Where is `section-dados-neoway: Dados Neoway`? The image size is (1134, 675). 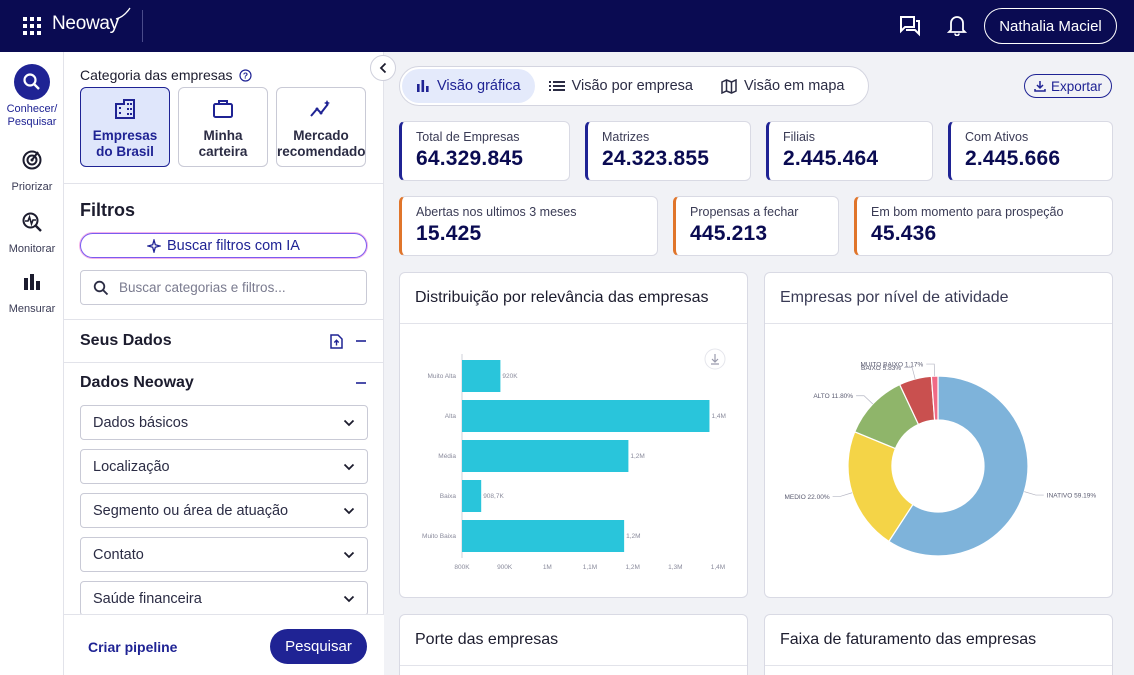
section-dados-neoway: Dados Neoway is located at coordinates (223, 383).